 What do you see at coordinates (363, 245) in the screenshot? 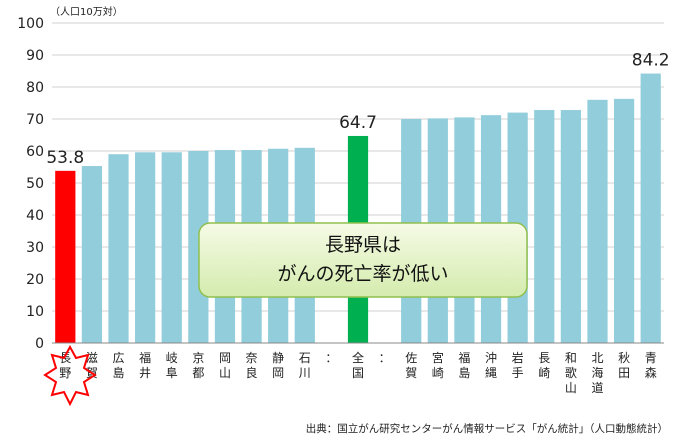
I see `callout-line-1: 長野県は` at bounding box center [363, 245].